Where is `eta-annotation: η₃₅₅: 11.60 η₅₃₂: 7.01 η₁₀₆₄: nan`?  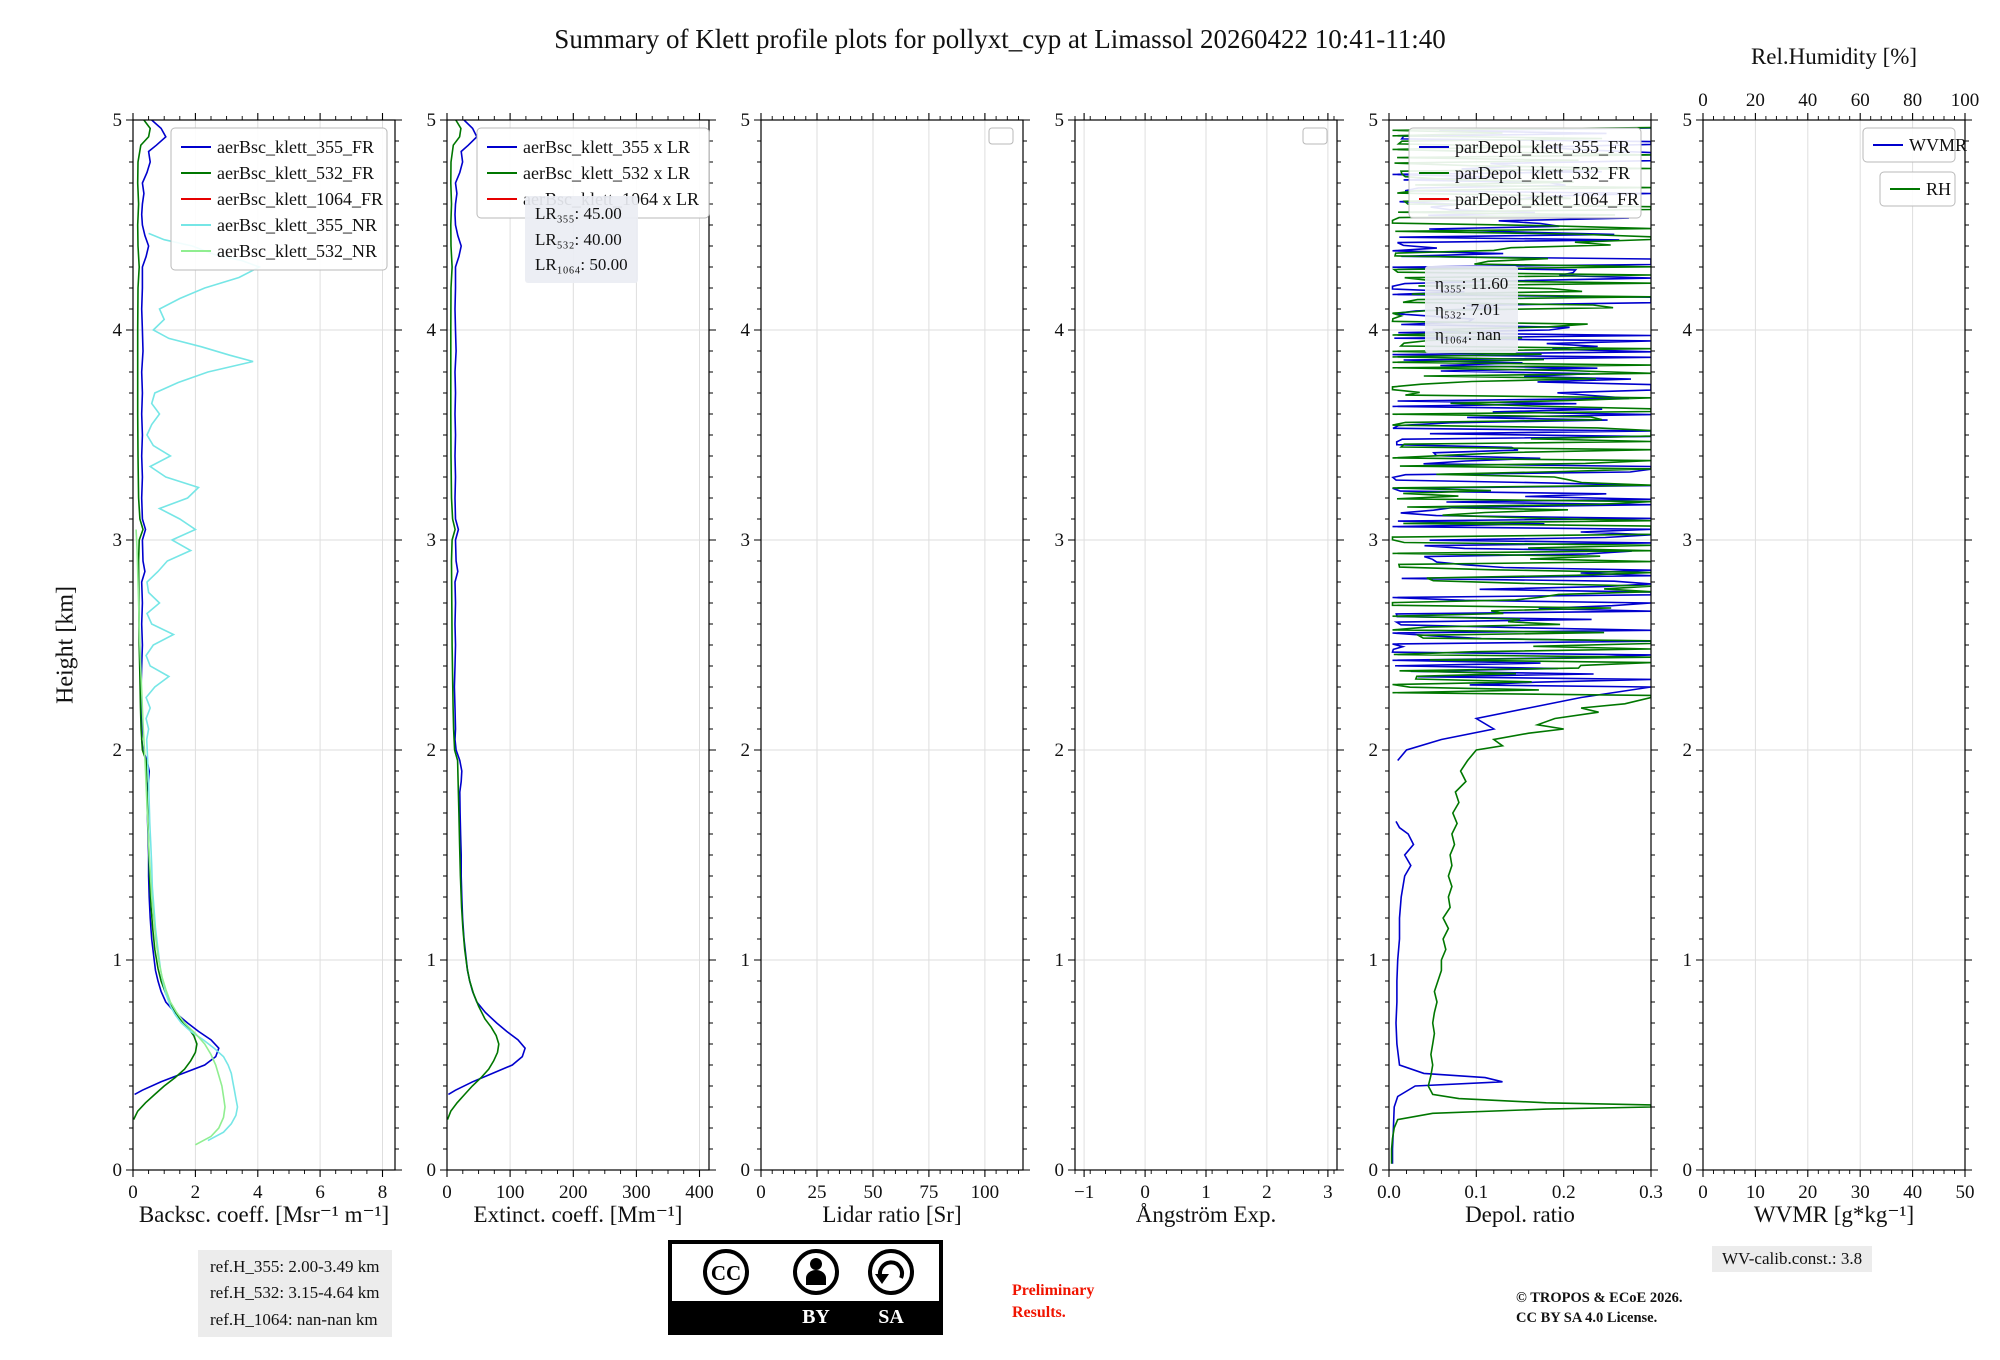 eta-annotation: η₃₅₅: 11.60 η₅₃₂: 7.01 η₁₀₆₄: nan is located at coordinates (1472, 309).